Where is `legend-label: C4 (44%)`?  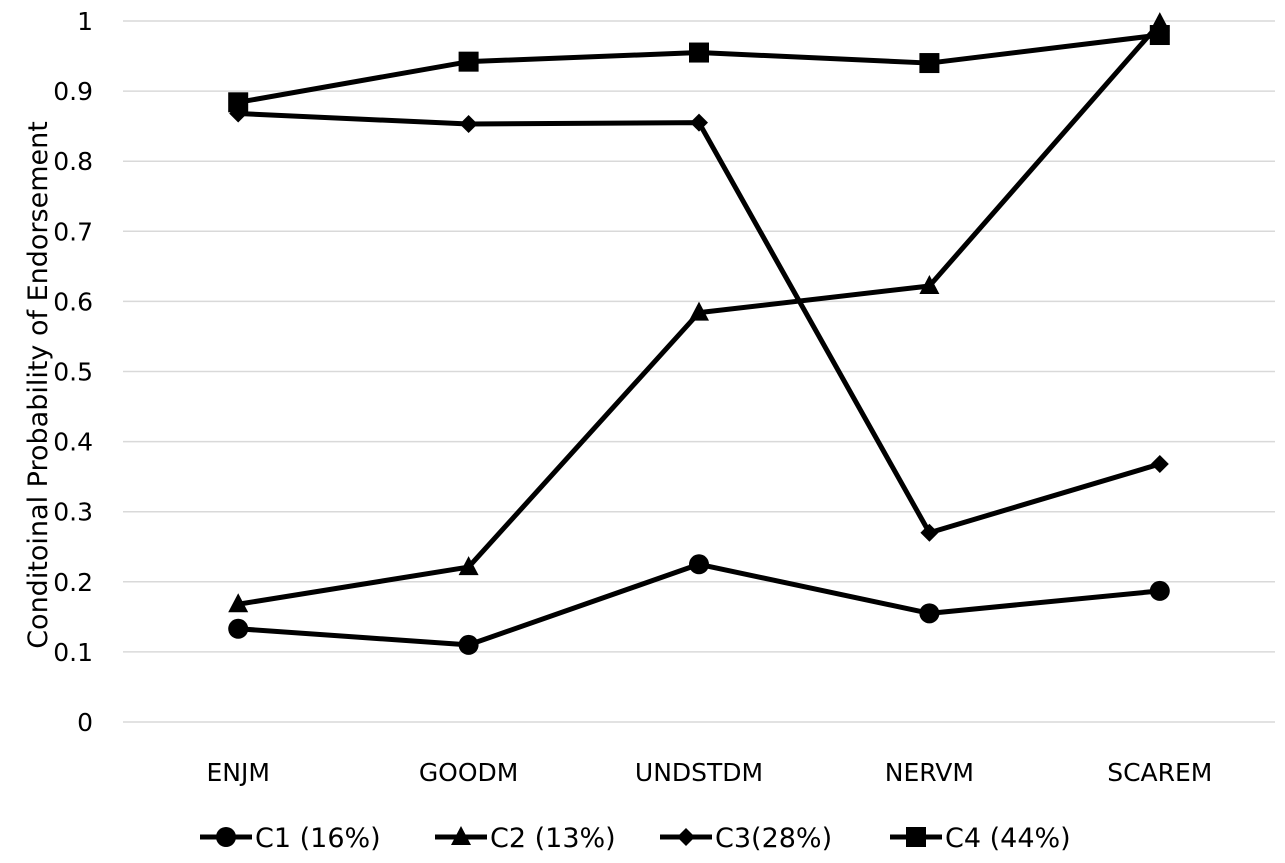 legend-label: C4 (44%) is located at coordinates (1008, 838).